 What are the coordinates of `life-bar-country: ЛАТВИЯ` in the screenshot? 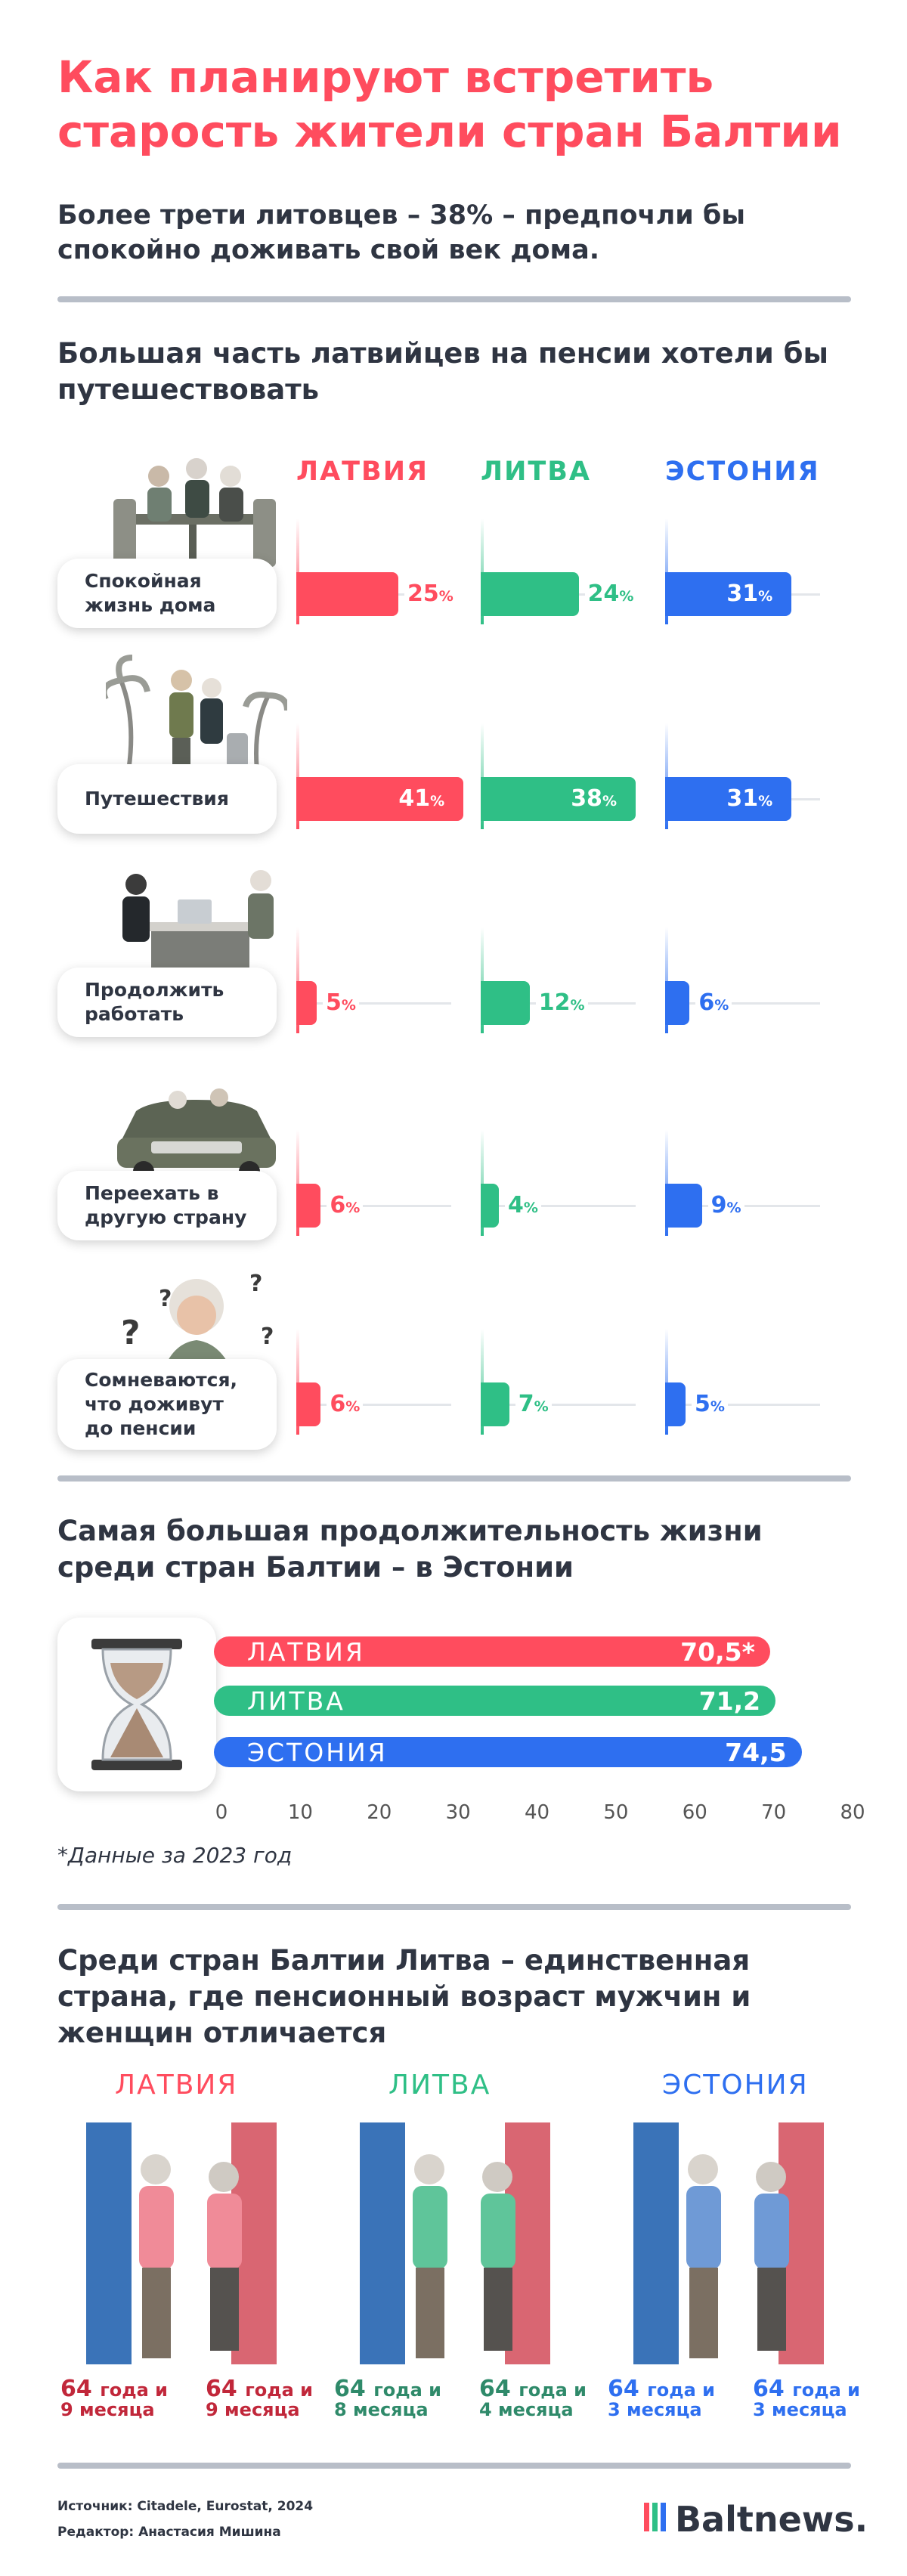 It's located at (306, 1651).